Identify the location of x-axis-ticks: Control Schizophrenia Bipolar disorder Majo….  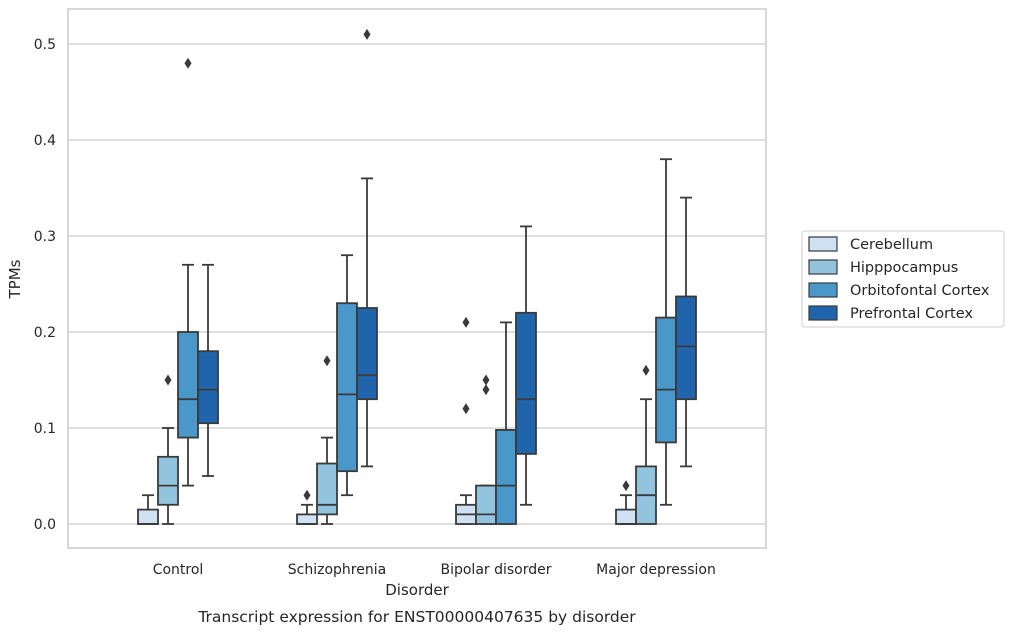
(434, 570).